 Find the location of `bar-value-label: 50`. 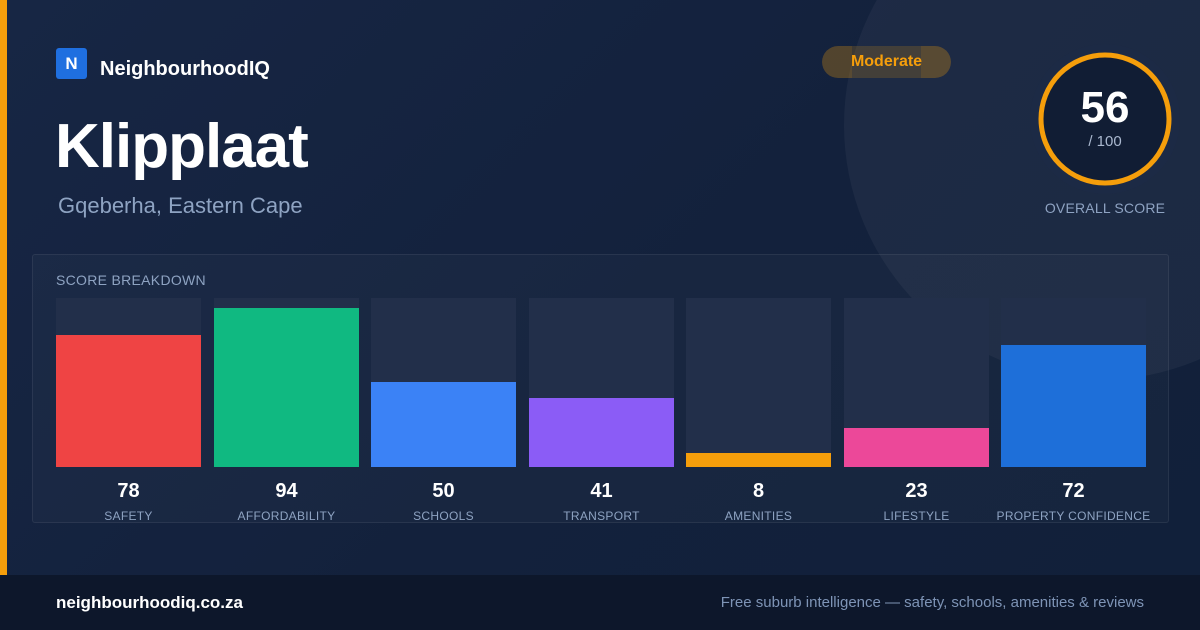

bar-value-label: 50 is located at coordinates (443, 491).